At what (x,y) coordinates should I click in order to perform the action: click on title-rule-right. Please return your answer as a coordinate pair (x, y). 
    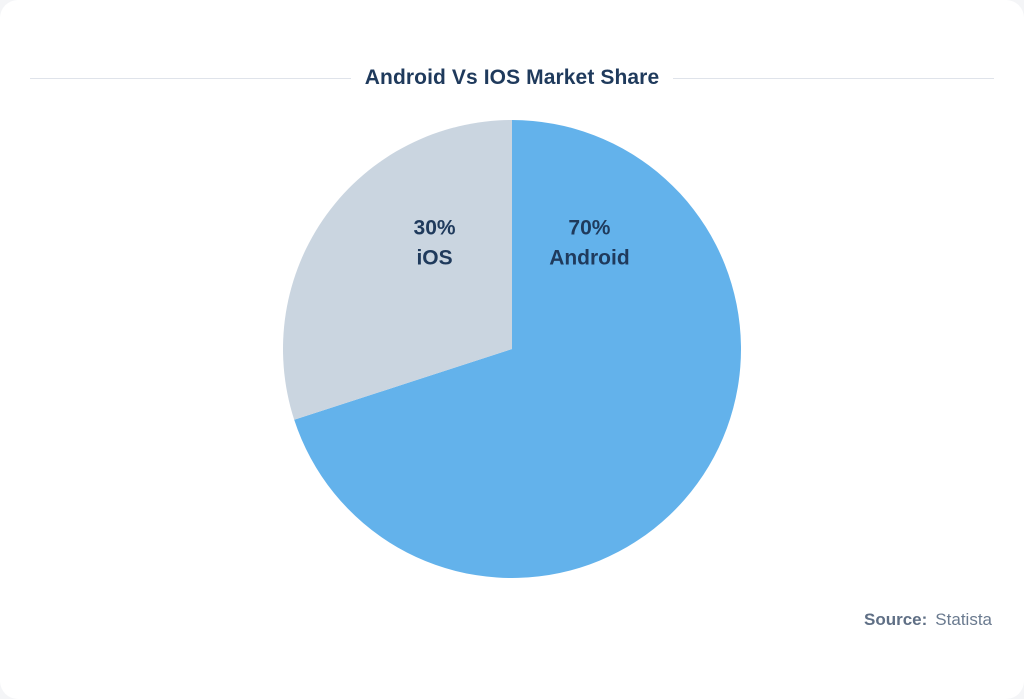
    Looking at the image, I should click on (834, 78).